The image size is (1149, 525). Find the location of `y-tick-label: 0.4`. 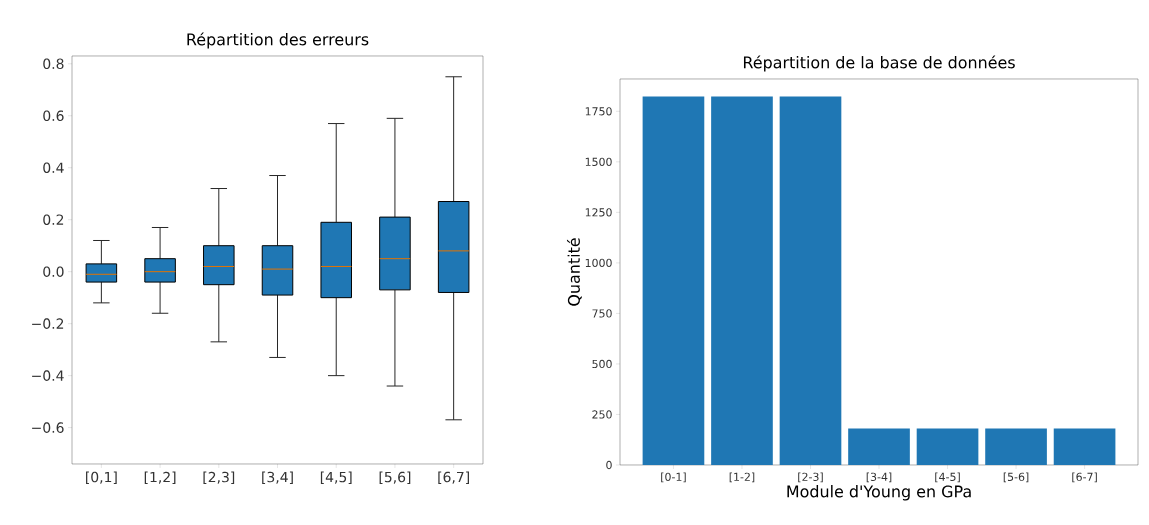

y-tick-label: 0.4 is located at coordinates (53, 168).